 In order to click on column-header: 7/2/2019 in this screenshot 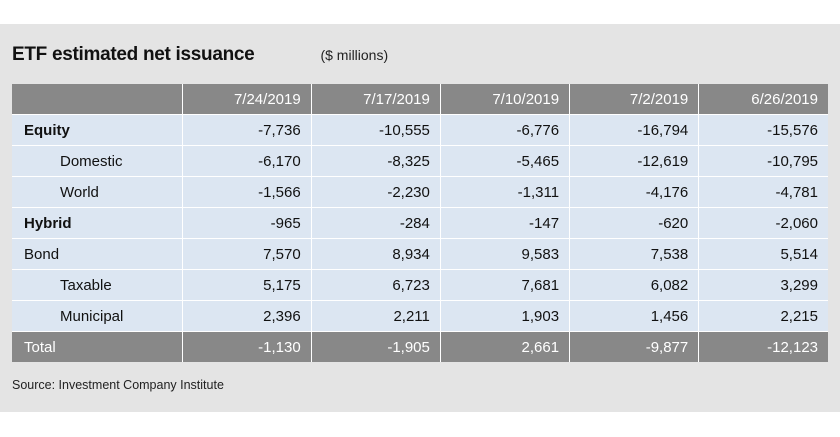, I will do `click(634, 99)`.